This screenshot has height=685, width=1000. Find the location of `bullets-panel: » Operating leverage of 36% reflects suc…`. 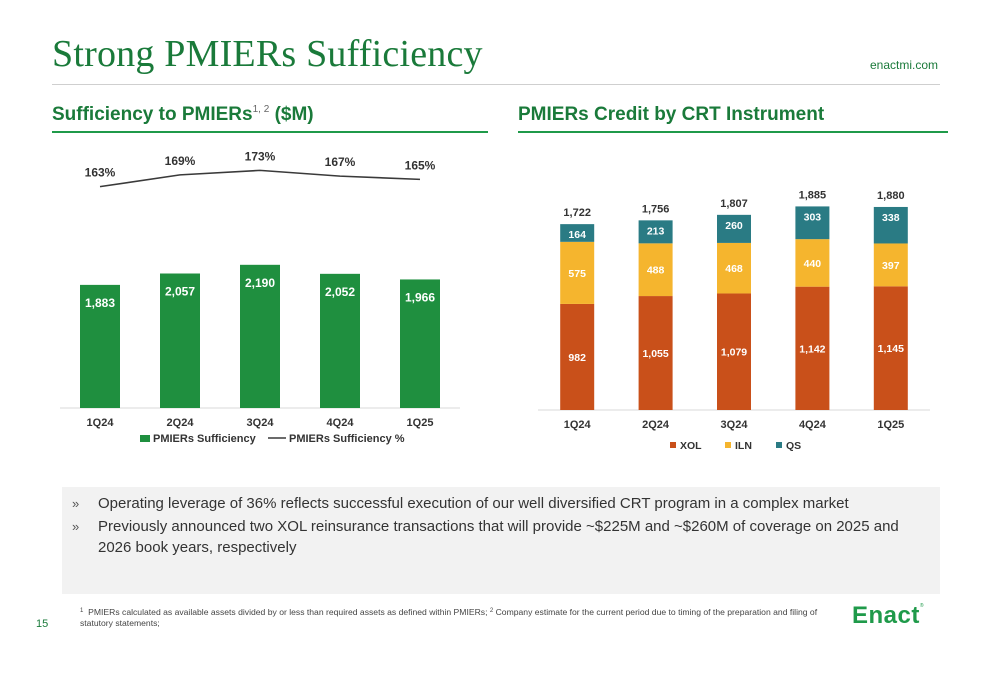

bullets-panel: » Operating leverage of 36% reflects suc… is located at coordinates (501, 540).